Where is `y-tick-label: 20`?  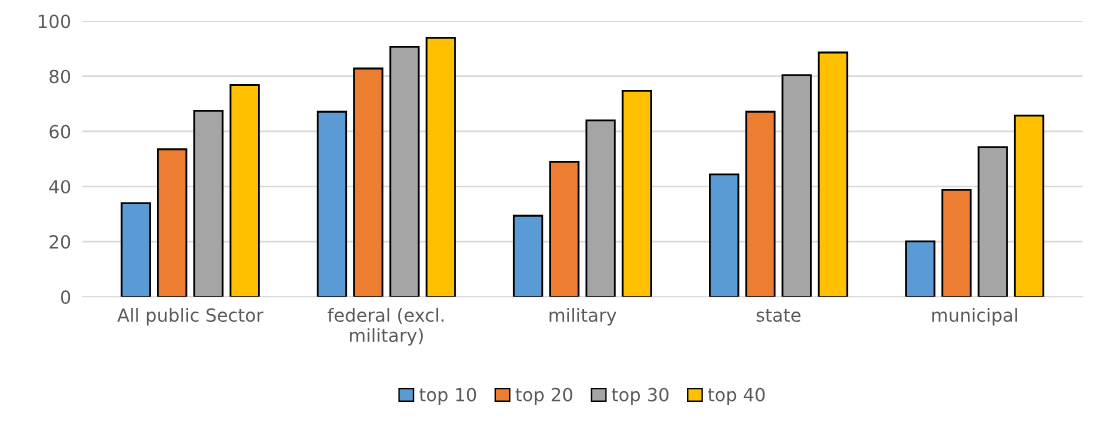
y-tick-label: 20 is located at coordinates (60, 242).